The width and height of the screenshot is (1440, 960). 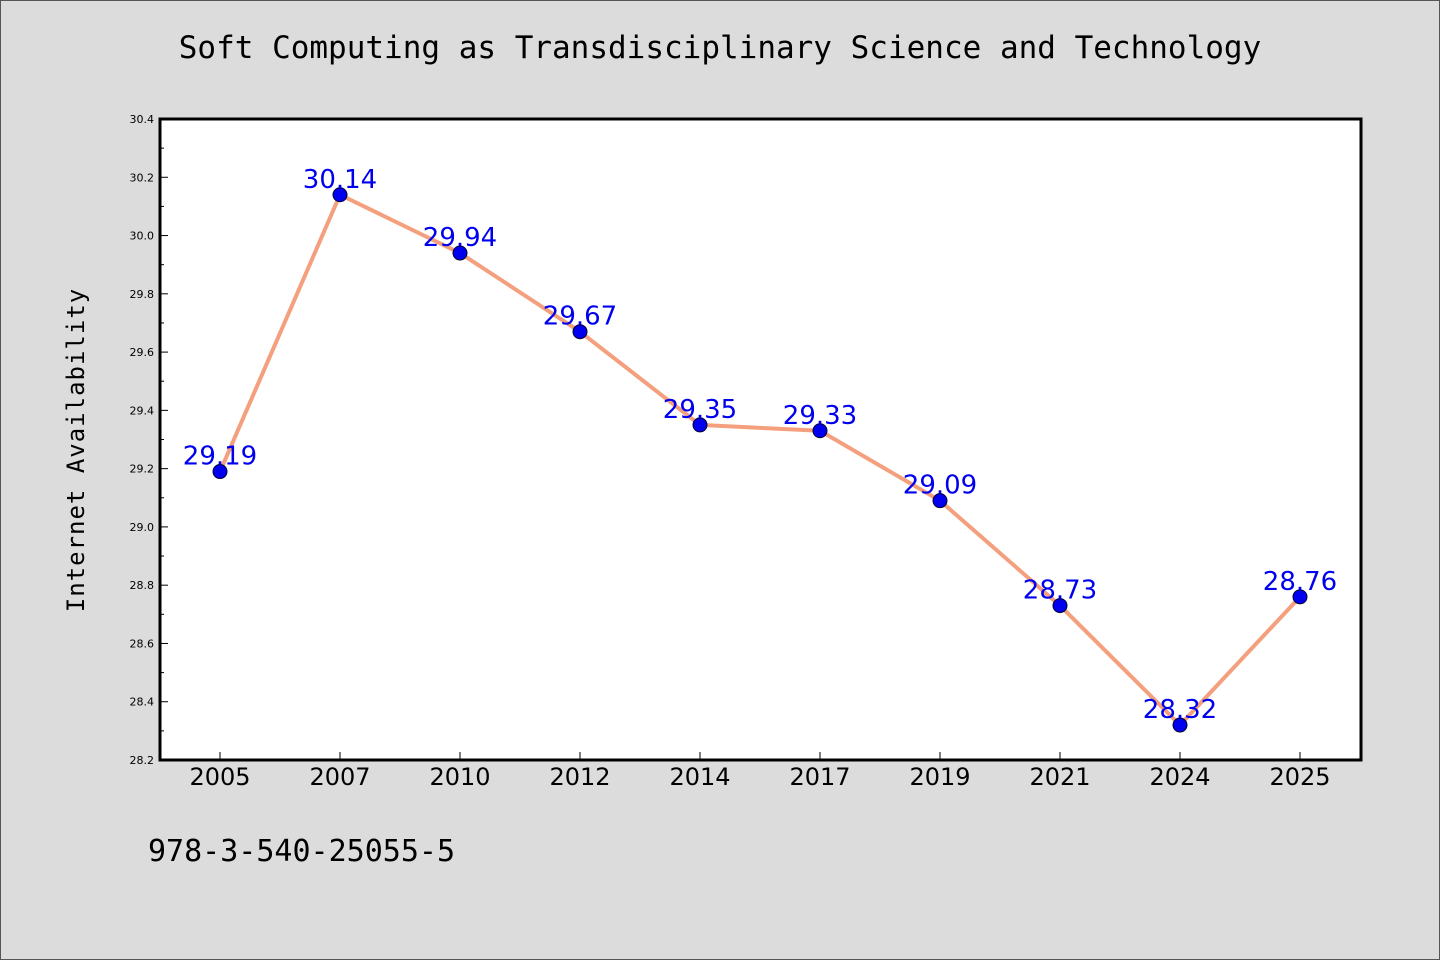 What do you see at coordinates (699, 777) in the screenshot?
I see `x-tick-label: 2014` at bounding box center [699, 777].